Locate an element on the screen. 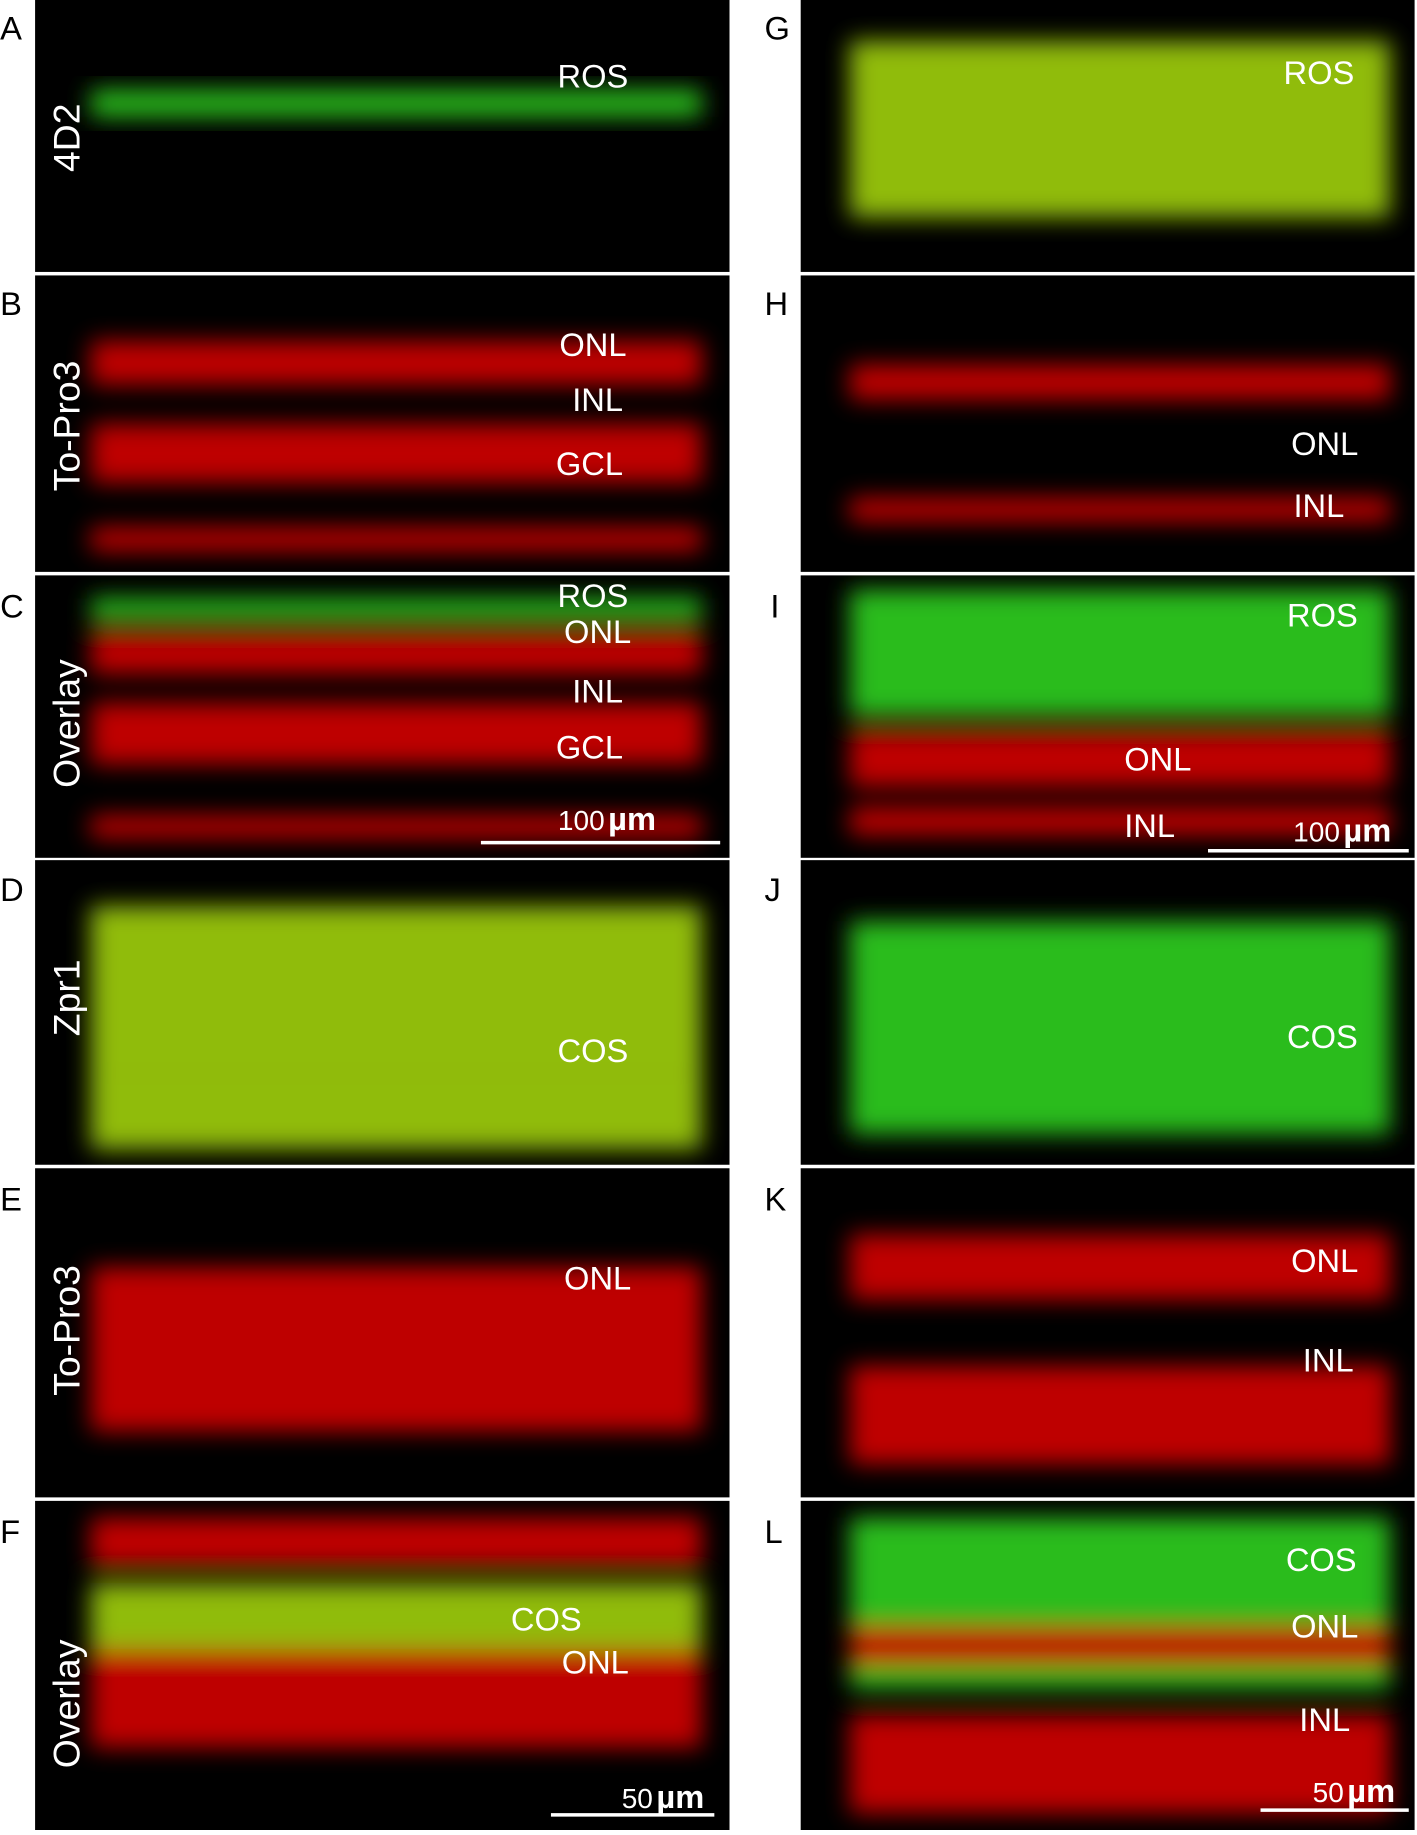 The height and width of the screenshot is (1835, 1417). stain-label: Zpr1 is located at coordinates (66, 997).